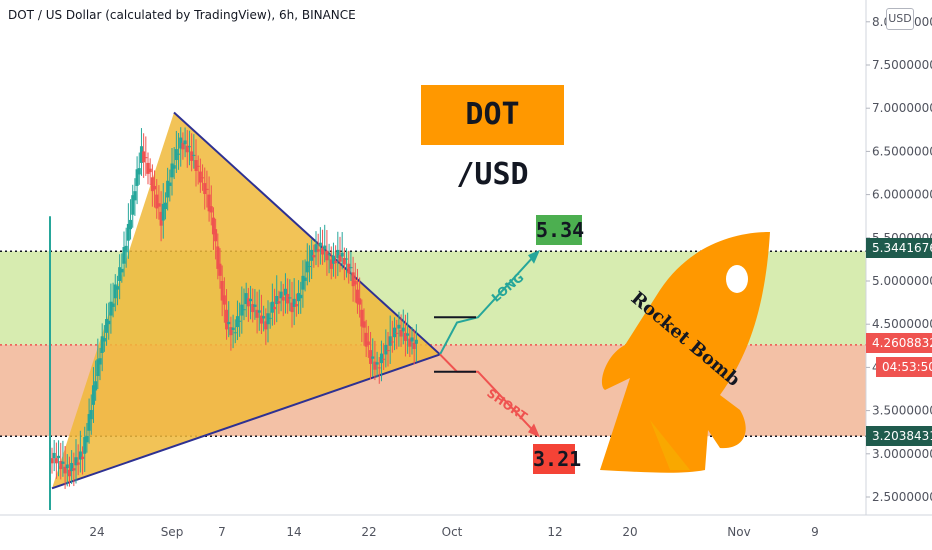  Describe the element at coordinates (738, 532) in the screenshot. I see `x-tick-label: Nov` at that location.